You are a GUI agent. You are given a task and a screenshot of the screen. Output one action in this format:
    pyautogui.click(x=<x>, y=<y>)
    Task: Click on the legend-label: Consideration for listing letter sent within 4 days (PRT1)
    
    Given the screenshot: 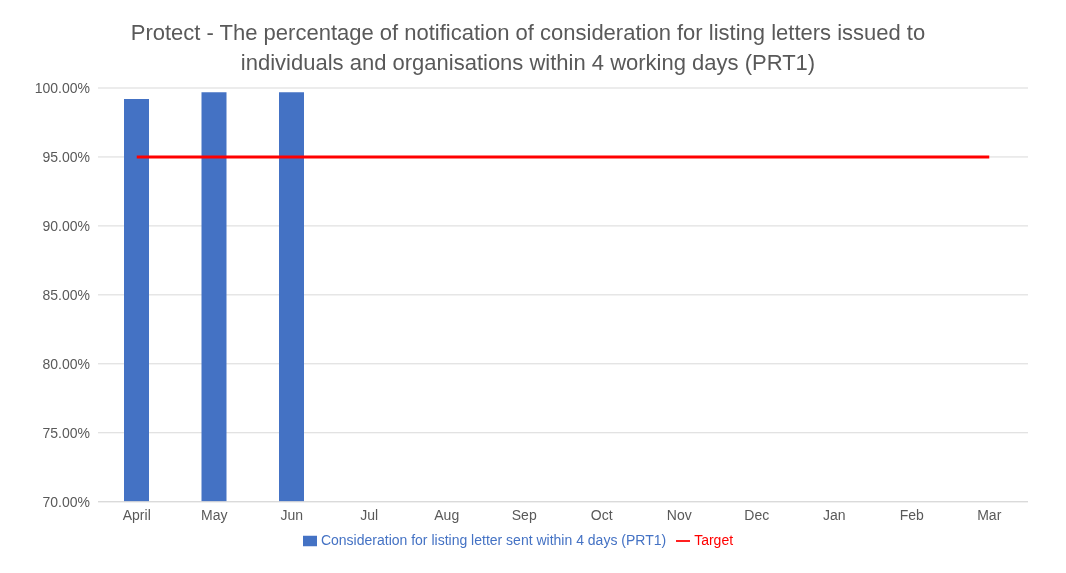 What is the action you would take?
    pyautogui.click(x=493, y=539)
    